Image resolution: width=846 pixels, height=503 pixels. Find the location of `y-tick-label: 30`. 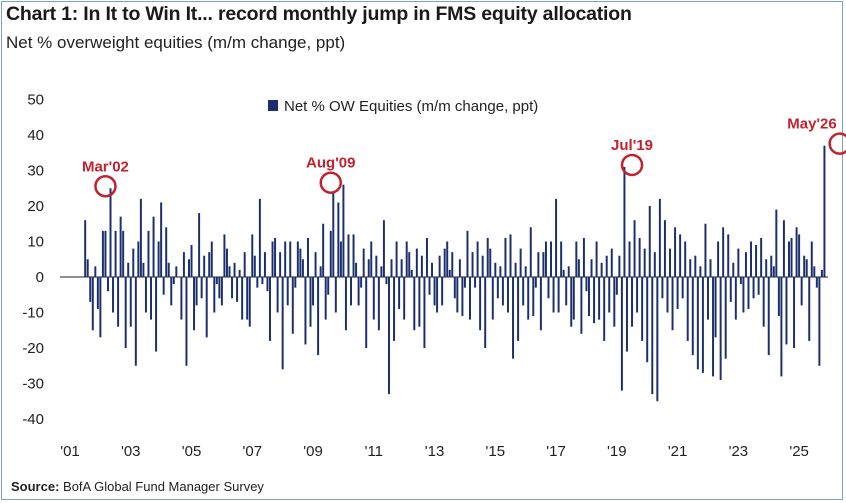

y-tick-label: 30 is located at coordinates (35, 171).